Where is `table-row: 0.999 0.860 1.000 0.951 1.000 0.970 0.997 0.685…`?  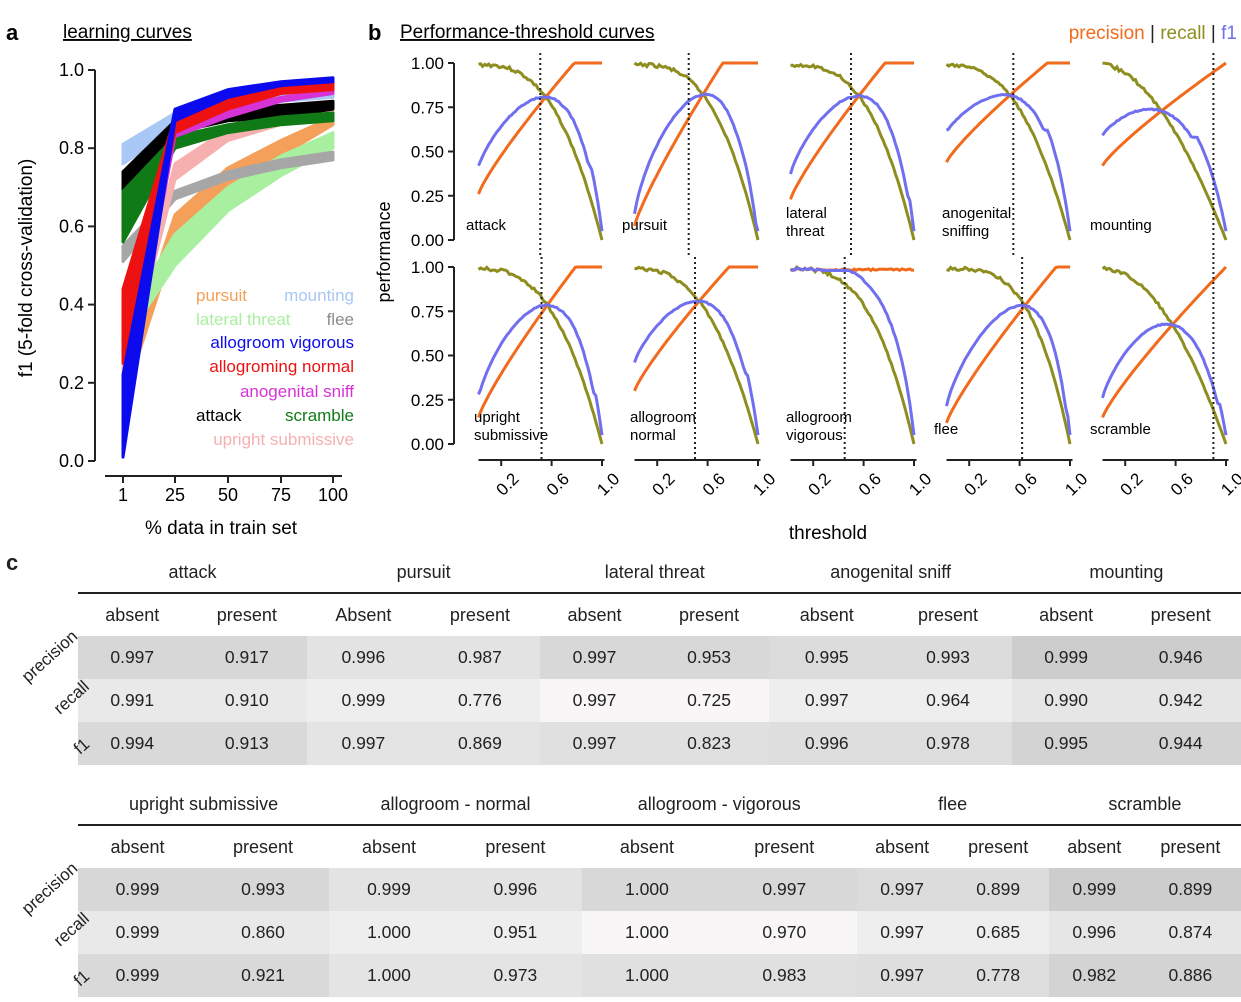 table-row: 0.999 0.860 1.000 0.951 1.000 0.970 0.997 0.685… is located at coordinates (659, 932).